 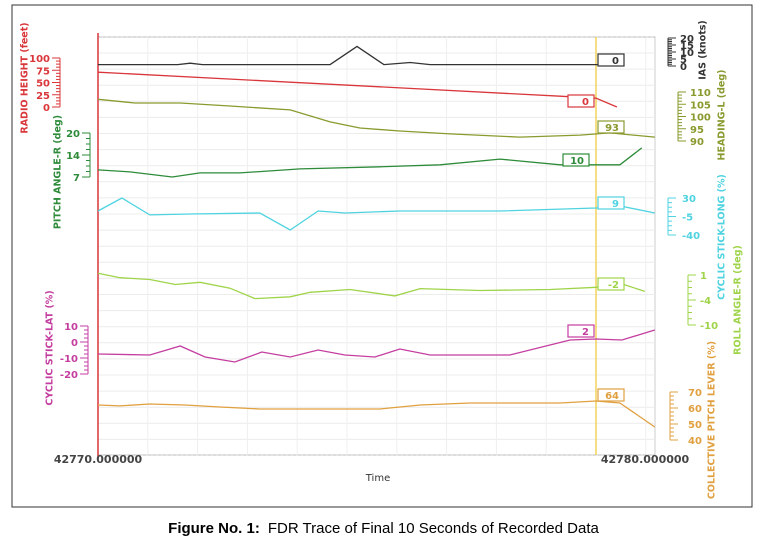 What do you see at coordinates (46, 108) in the screenshot?
I see `radio-tick-label: 0` at bounding box center [46, 108].